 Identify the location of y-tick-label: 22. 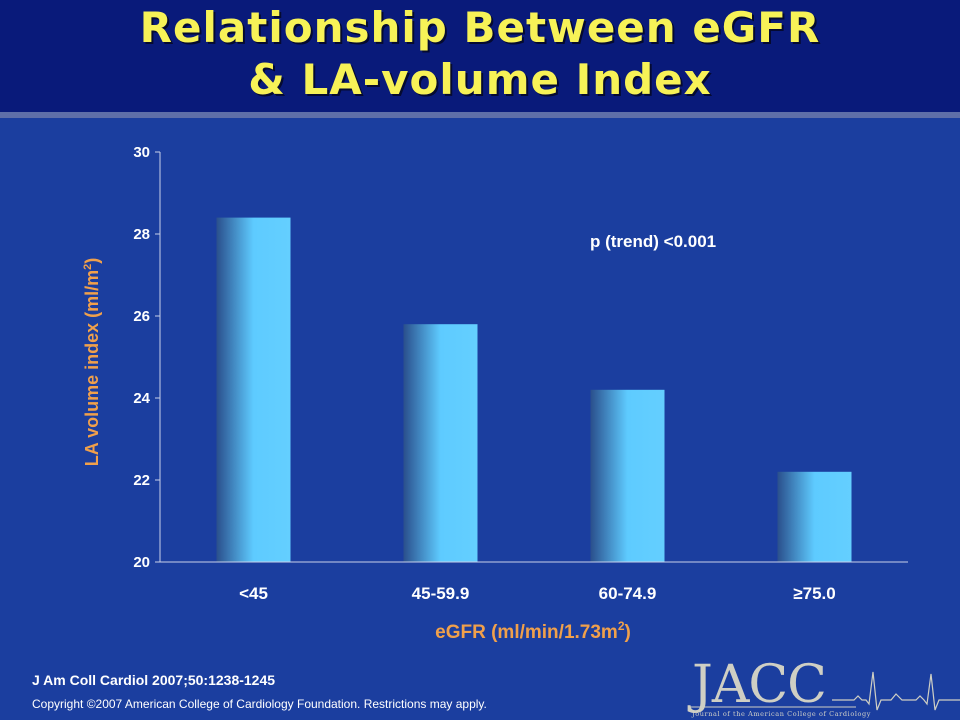
(141, 480).